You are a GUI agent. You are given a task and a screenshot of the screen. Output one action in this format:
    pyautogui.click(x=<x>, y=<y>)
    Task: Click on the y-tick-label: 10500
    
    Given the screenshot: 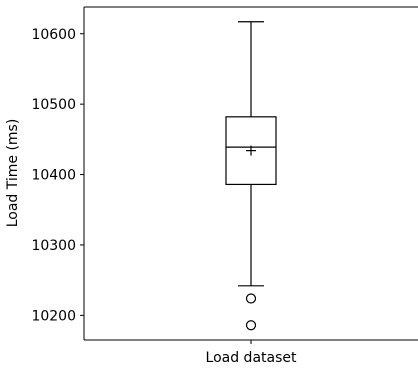 What is the action you would take?
    pyautogui.click(x=53, y=105)
    